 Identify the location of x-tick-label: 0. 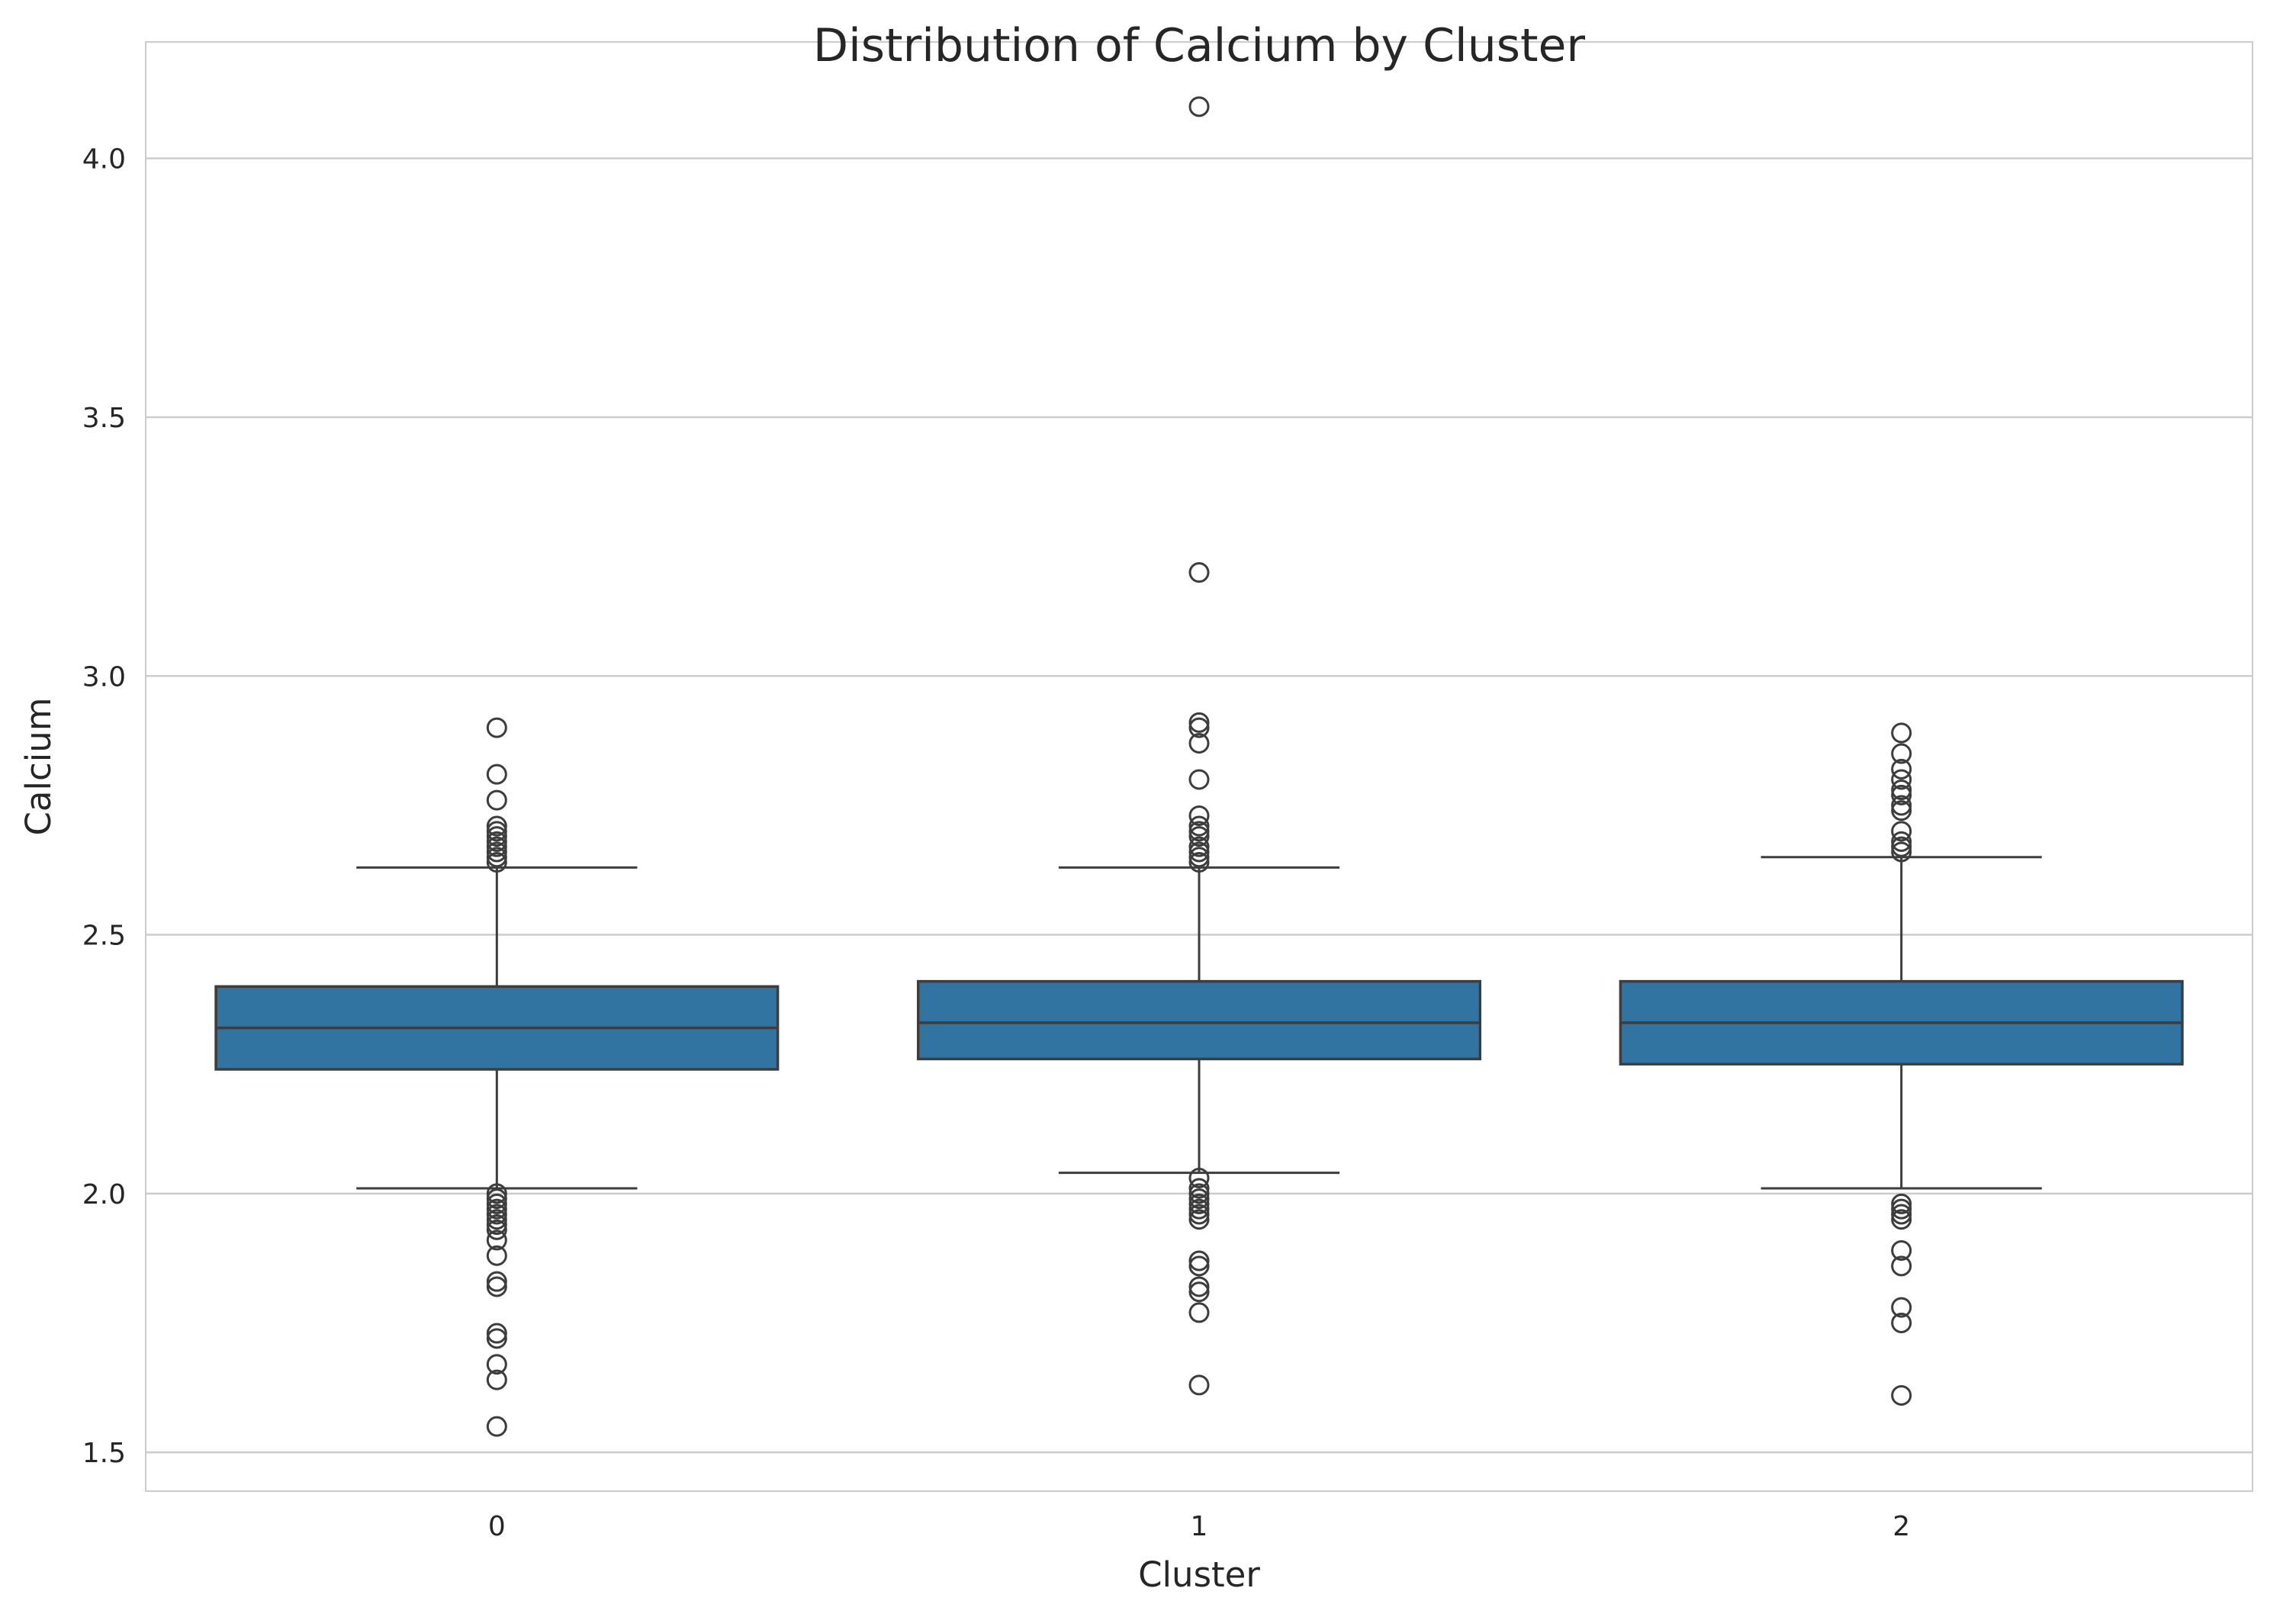
(497, 1526).